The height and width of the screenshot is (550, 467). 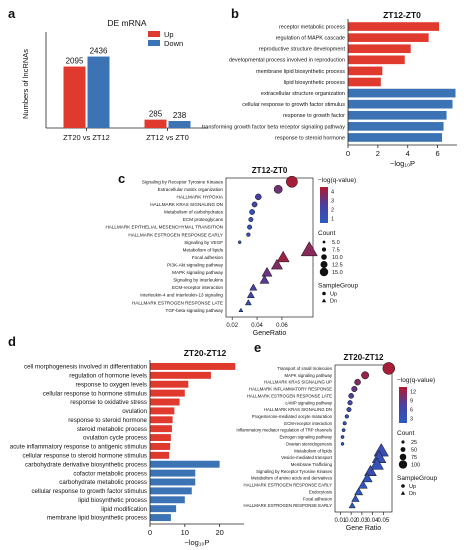 I want to click on panel-c-category-label: ECM-receptor interaction, so click(x=198, y=287).